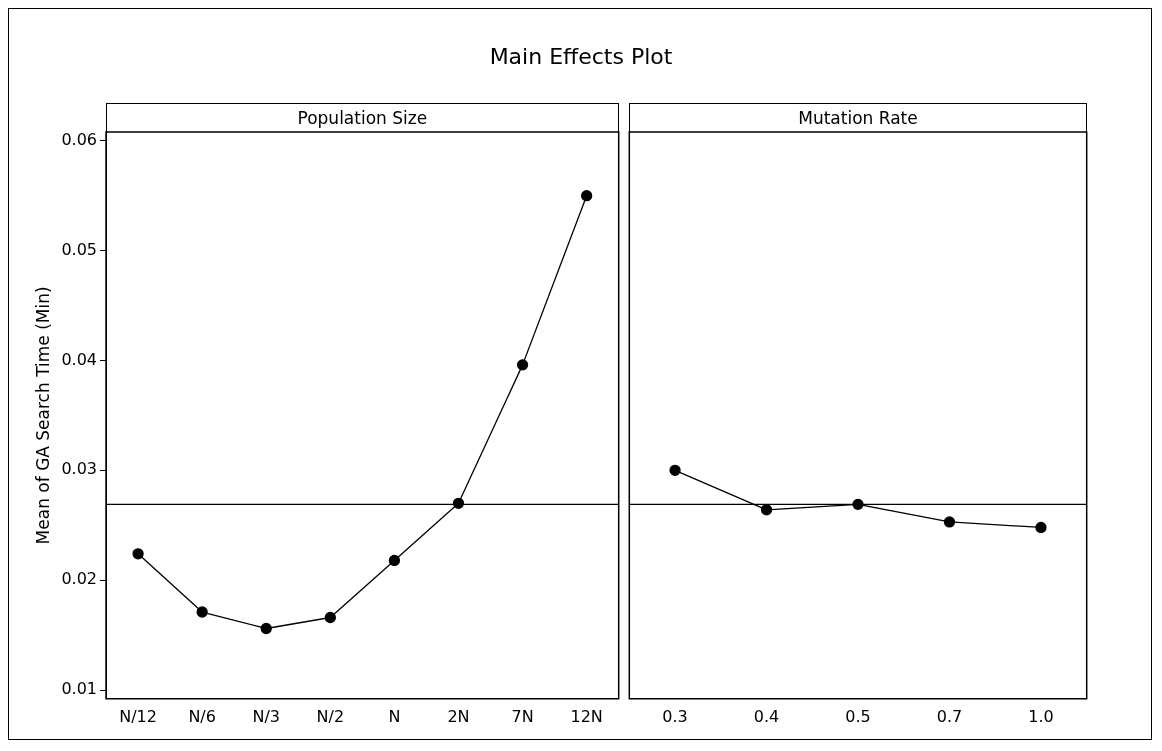 The image size is (1162, 751). I want to click on x-tick-label: 0.7, so click(949, 716).